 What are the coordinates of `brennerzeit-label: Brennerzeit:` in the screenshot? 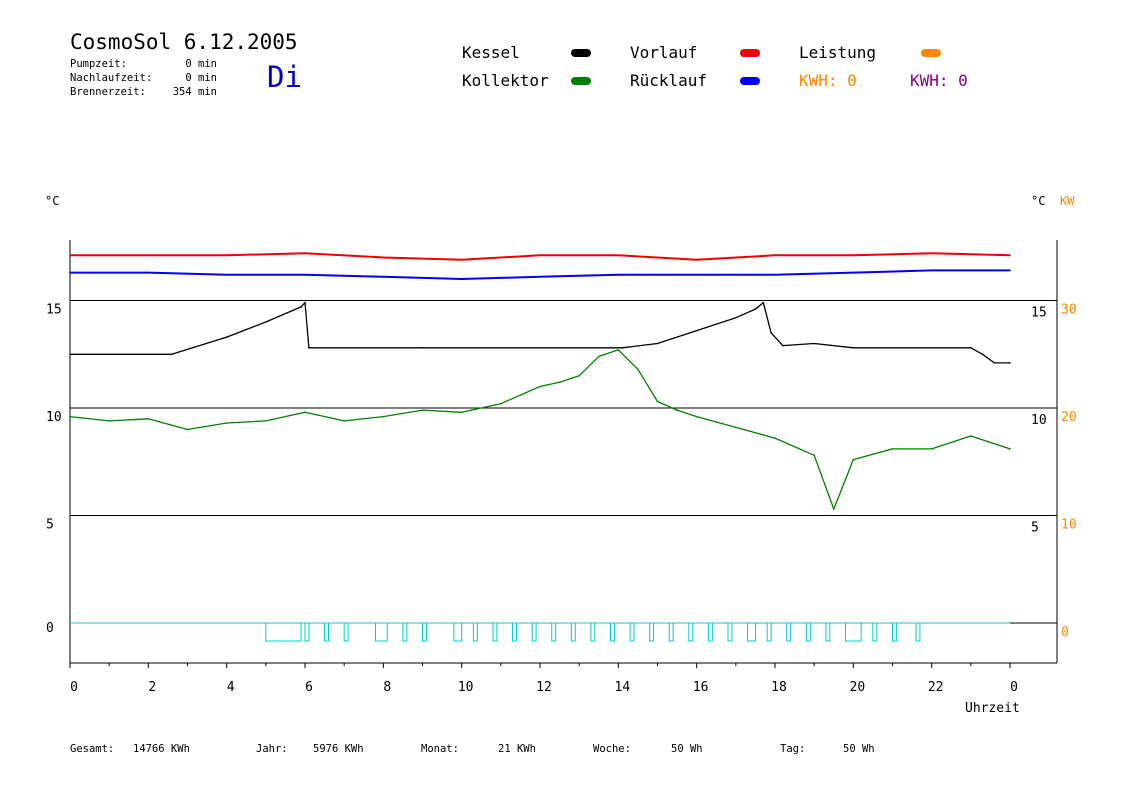 It's located at (108, 92).